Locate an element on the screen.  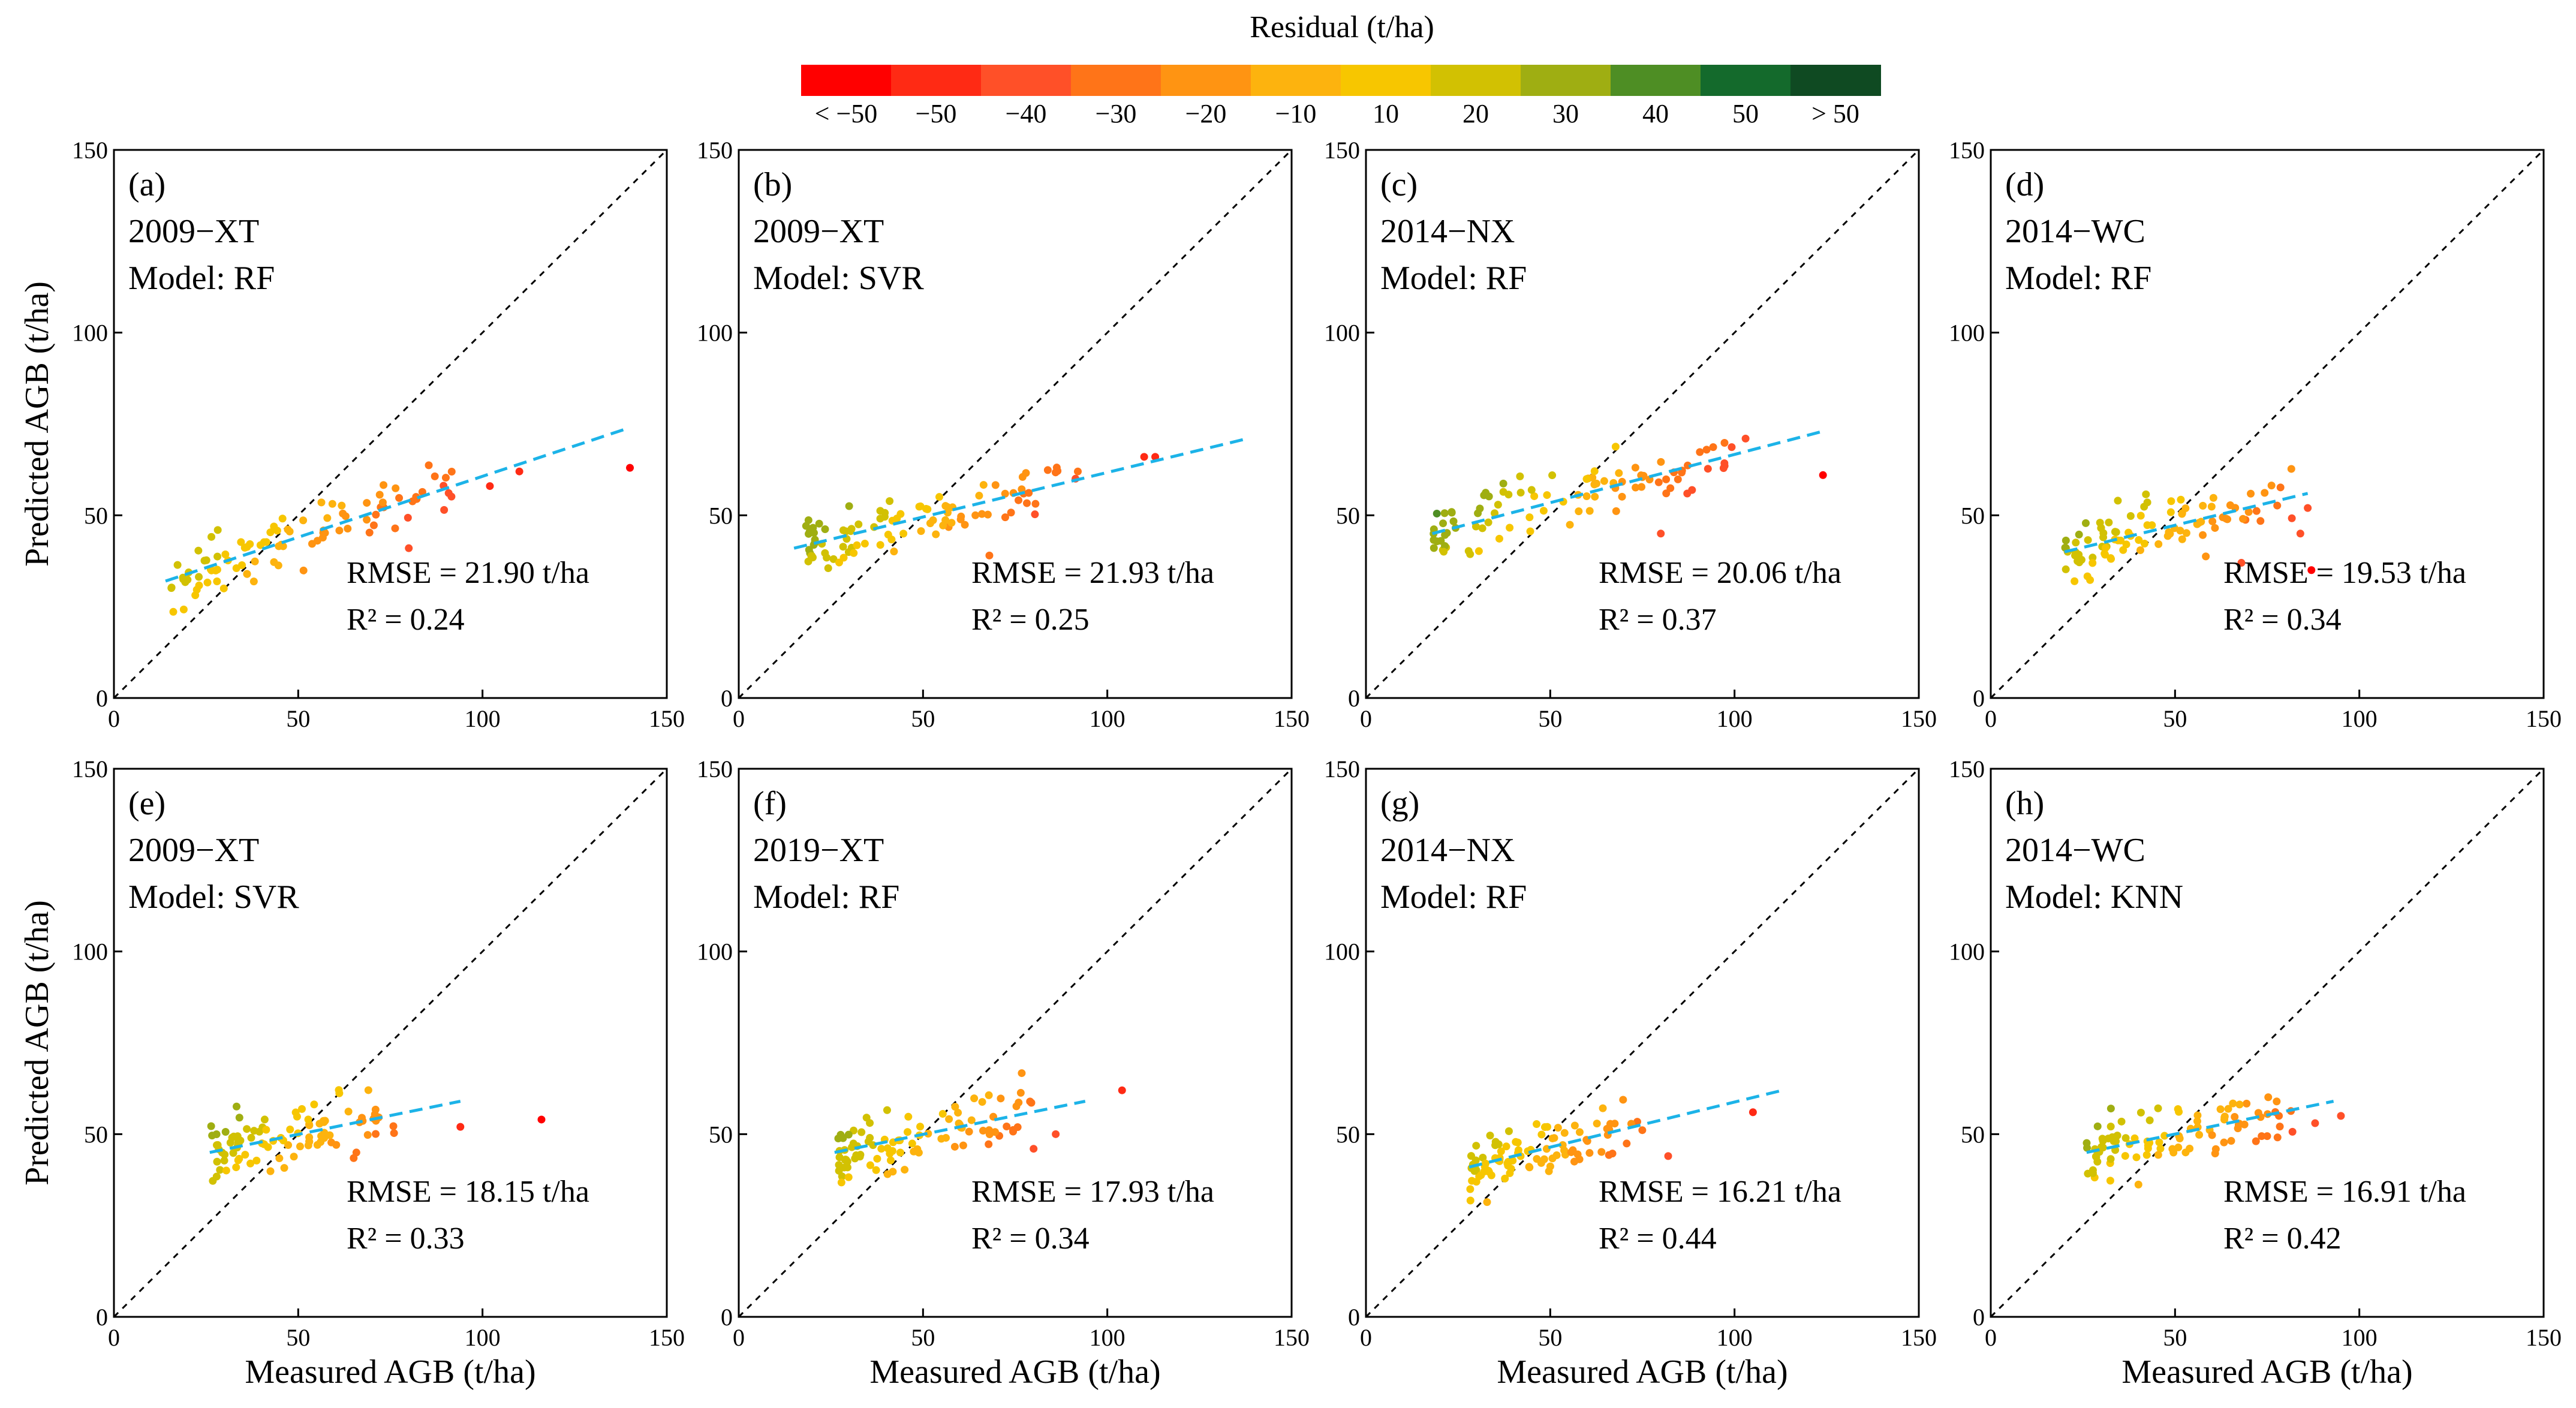
y-tick-label: 50 is located at coordinates (96, 1134).